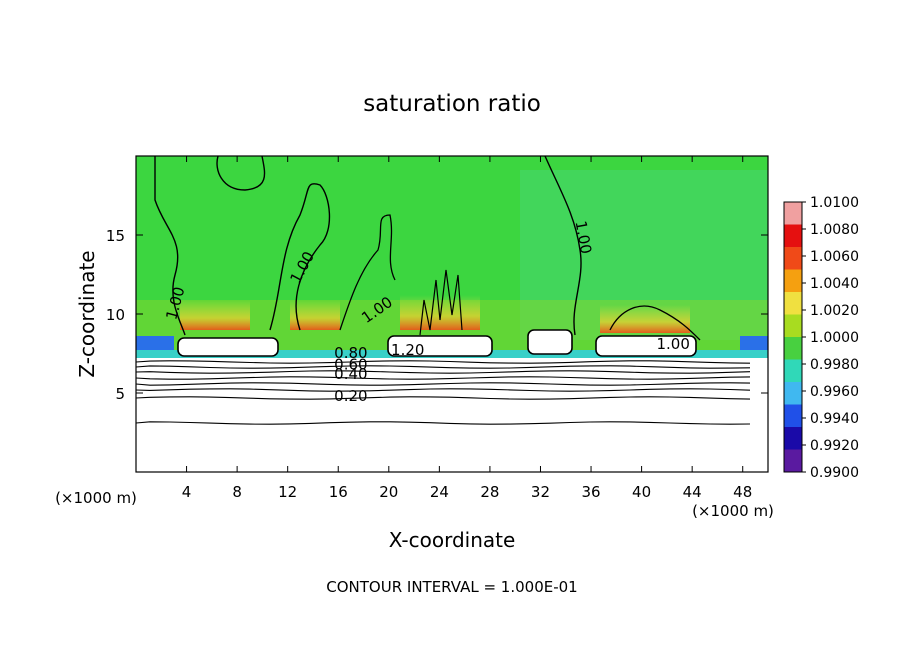 This screenshot has height=654, width=904. I want to click on contour-label: 0.20, so click(350, 396).